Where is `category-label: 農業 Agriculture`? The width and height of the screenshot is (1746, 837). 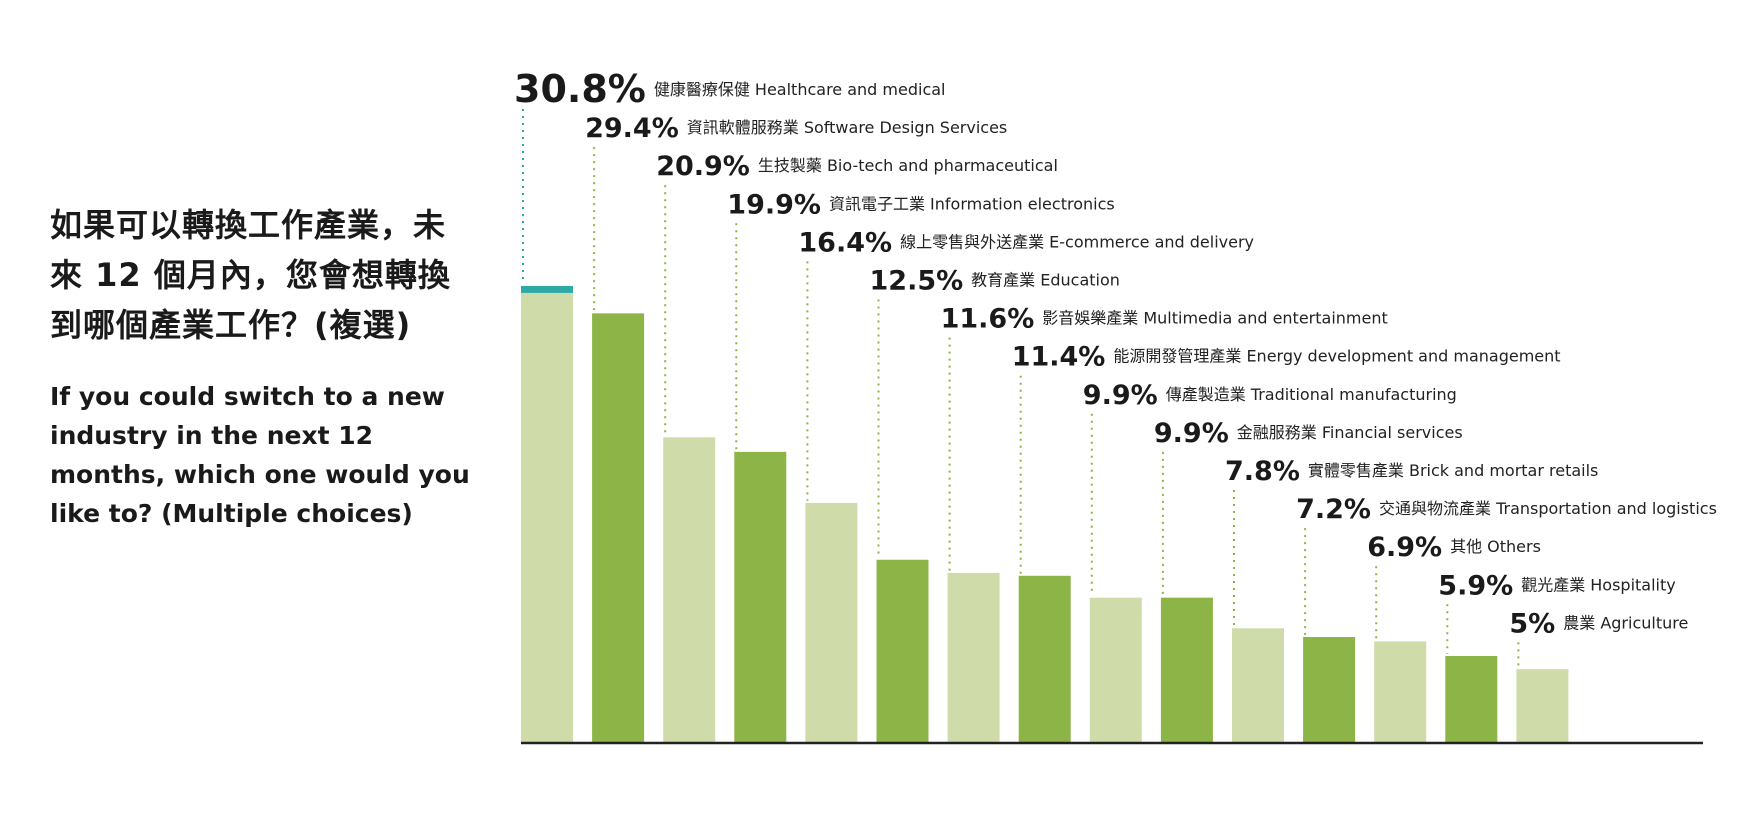 category-label: 農業 Agriculture is located at coordinates (1625, 622).